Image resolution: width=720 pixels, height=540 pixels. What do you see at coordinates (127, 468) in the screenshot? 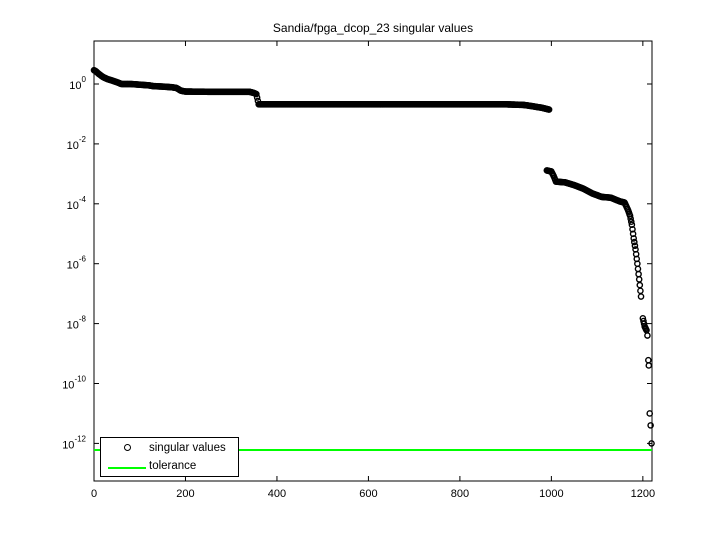
I see `line-marker-icon` at bounding box center [127, 468].